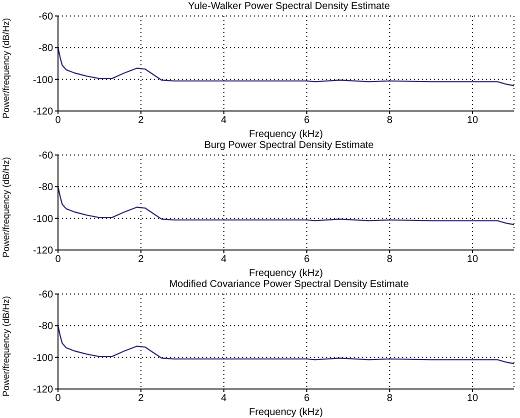 This screenshot has width=520, height=418. I want to click on chart-title: Burg Power Spectral Density Estimate, so click(289, 145).